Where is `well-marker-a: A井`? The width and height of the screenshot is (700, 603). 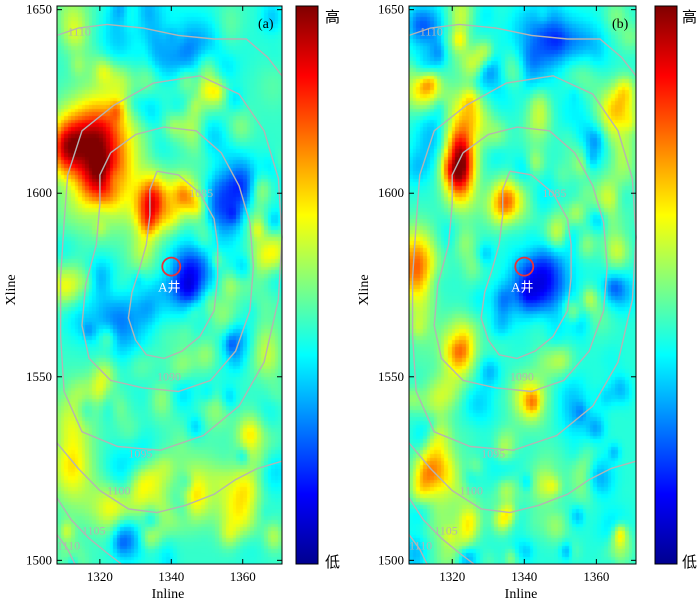
well-marker-a: A井 is located at coordinates (170, 275).